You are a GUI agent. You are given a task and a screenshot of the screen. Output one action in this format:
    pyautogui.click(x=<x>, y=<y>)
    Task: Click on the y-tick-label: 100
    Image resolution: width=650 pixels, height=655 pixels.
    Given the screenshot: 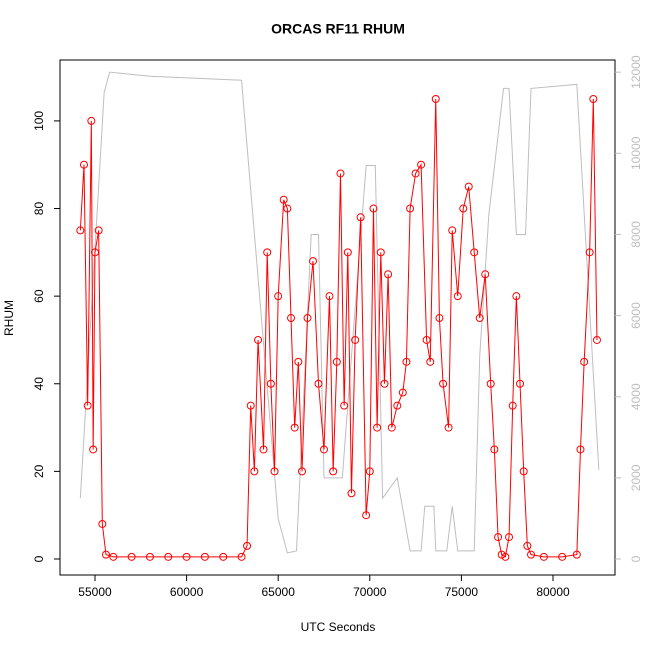 What is the action you would take?
    pyautogui.click(x=39, y=121)
    